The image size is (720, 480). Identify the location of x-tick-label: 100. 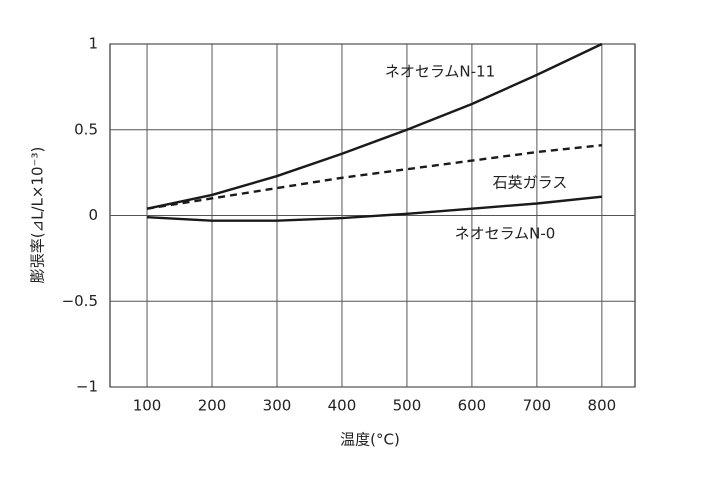
(147, 406).